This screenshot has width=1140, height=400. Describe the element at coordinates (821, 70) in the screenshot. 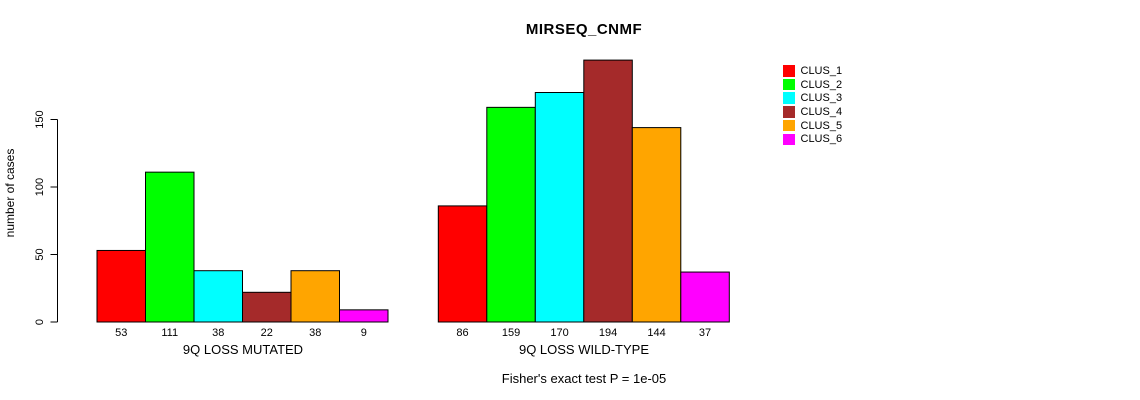

I see `legend-label: CLUS_1` at that location.